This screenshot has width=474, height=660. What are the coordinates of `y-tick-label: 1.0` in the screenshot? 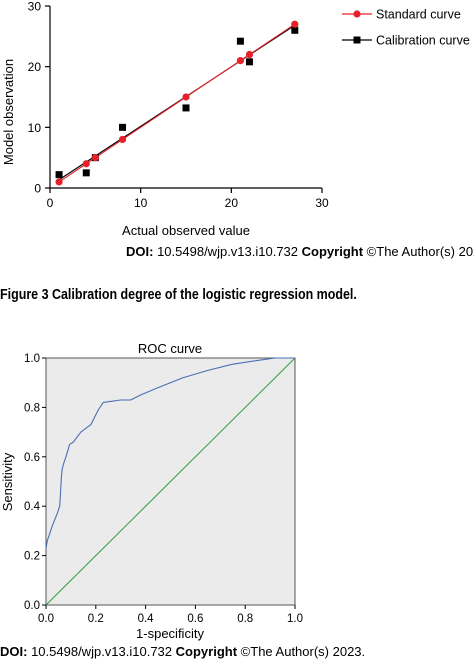 It's located at (32, 359).